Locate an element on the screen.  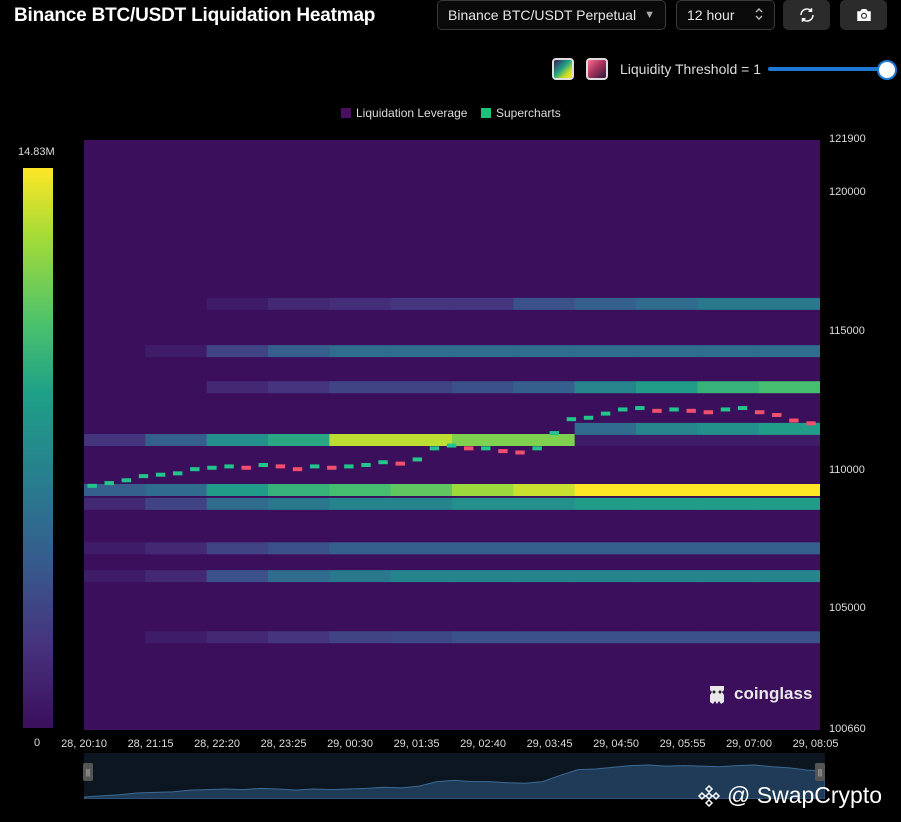
palette-rose-icon is located at coordinates (597, 69).